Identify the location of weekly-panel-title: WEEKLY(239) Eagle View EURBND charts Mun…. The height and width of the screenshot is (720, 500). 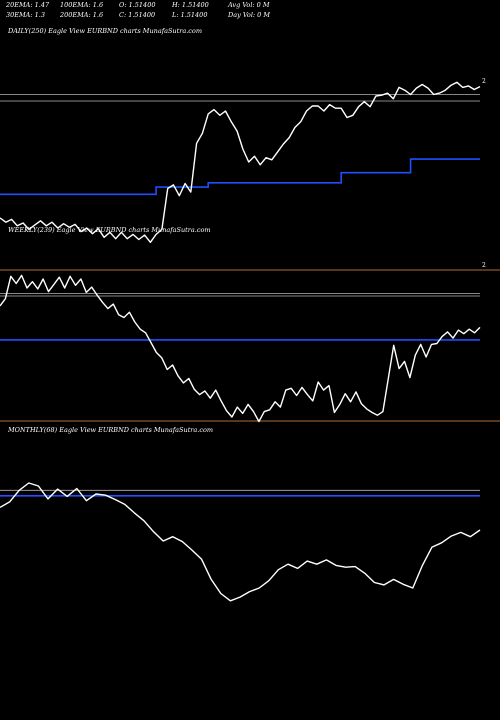
(109, 230).